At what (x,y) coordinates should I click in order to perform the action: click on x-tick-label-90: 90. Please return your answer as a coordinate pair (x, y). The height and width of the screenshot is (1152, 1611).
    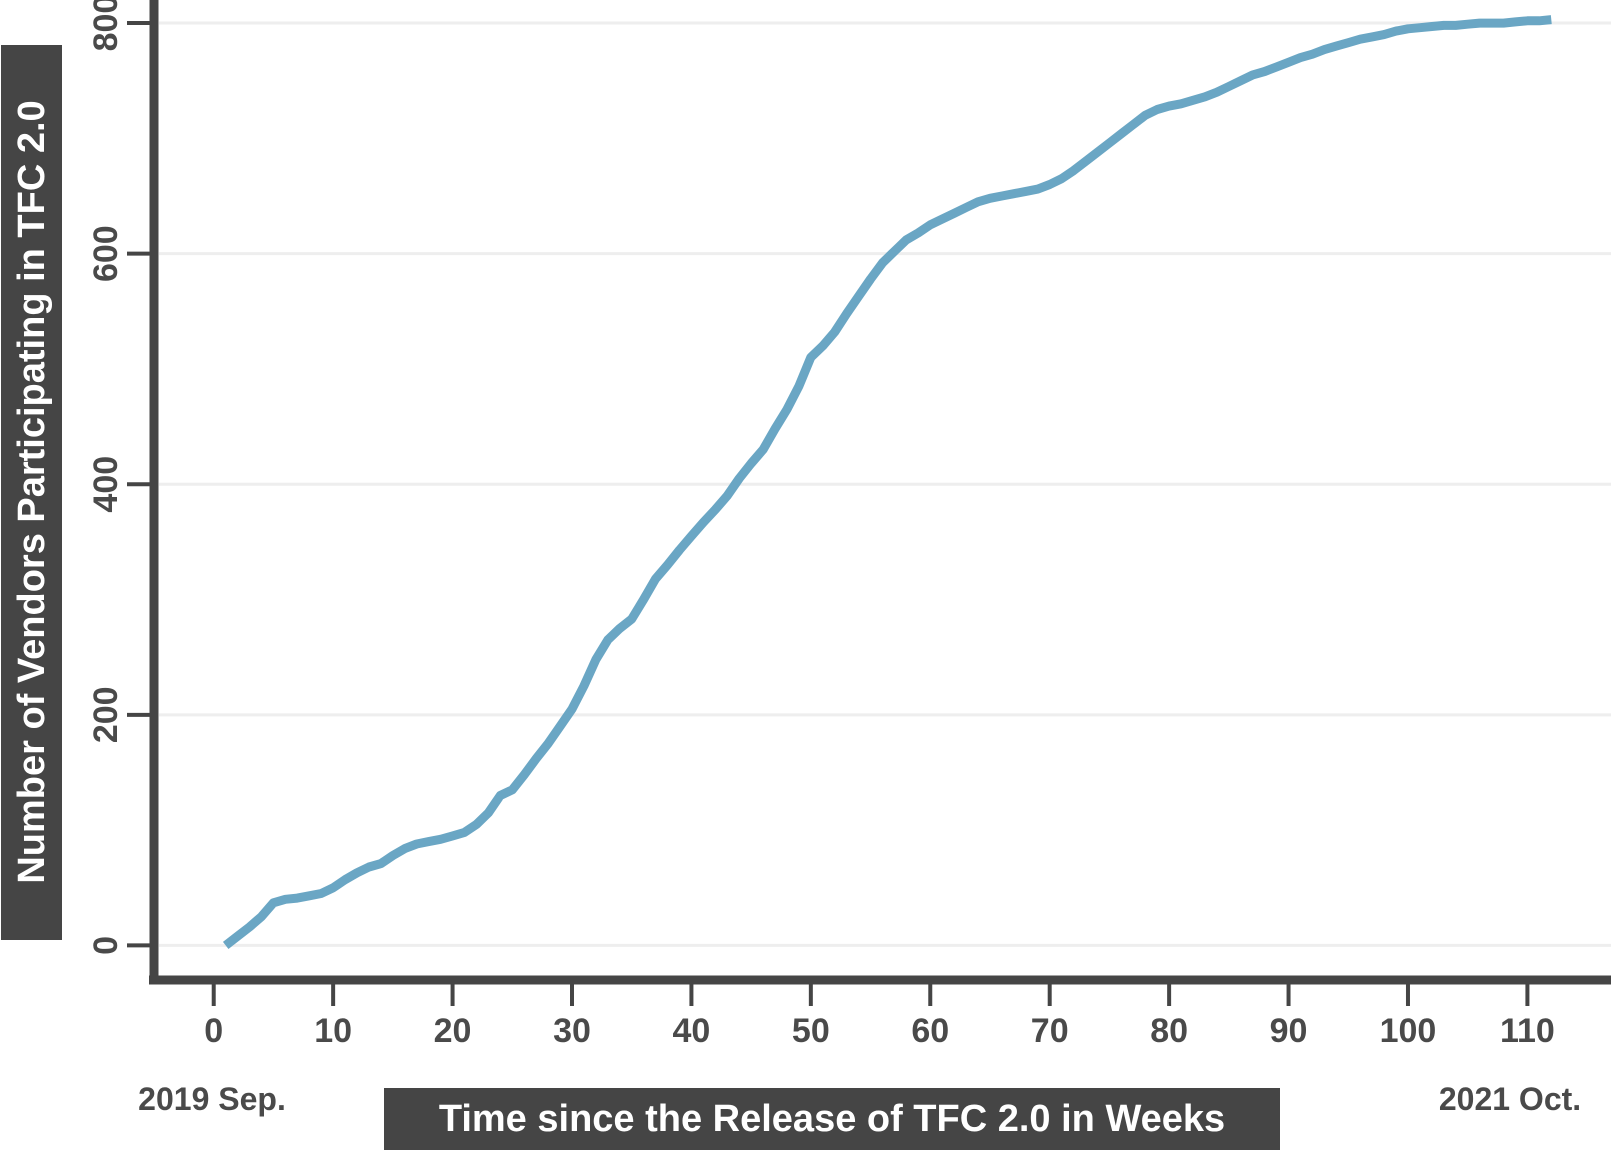
    Looking at the image, I should click on (1289, 1031).